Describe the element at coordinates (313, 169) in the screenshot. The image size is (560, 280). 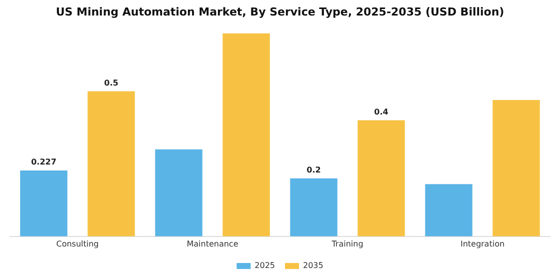
I see `data-label: 0.2` at that location.